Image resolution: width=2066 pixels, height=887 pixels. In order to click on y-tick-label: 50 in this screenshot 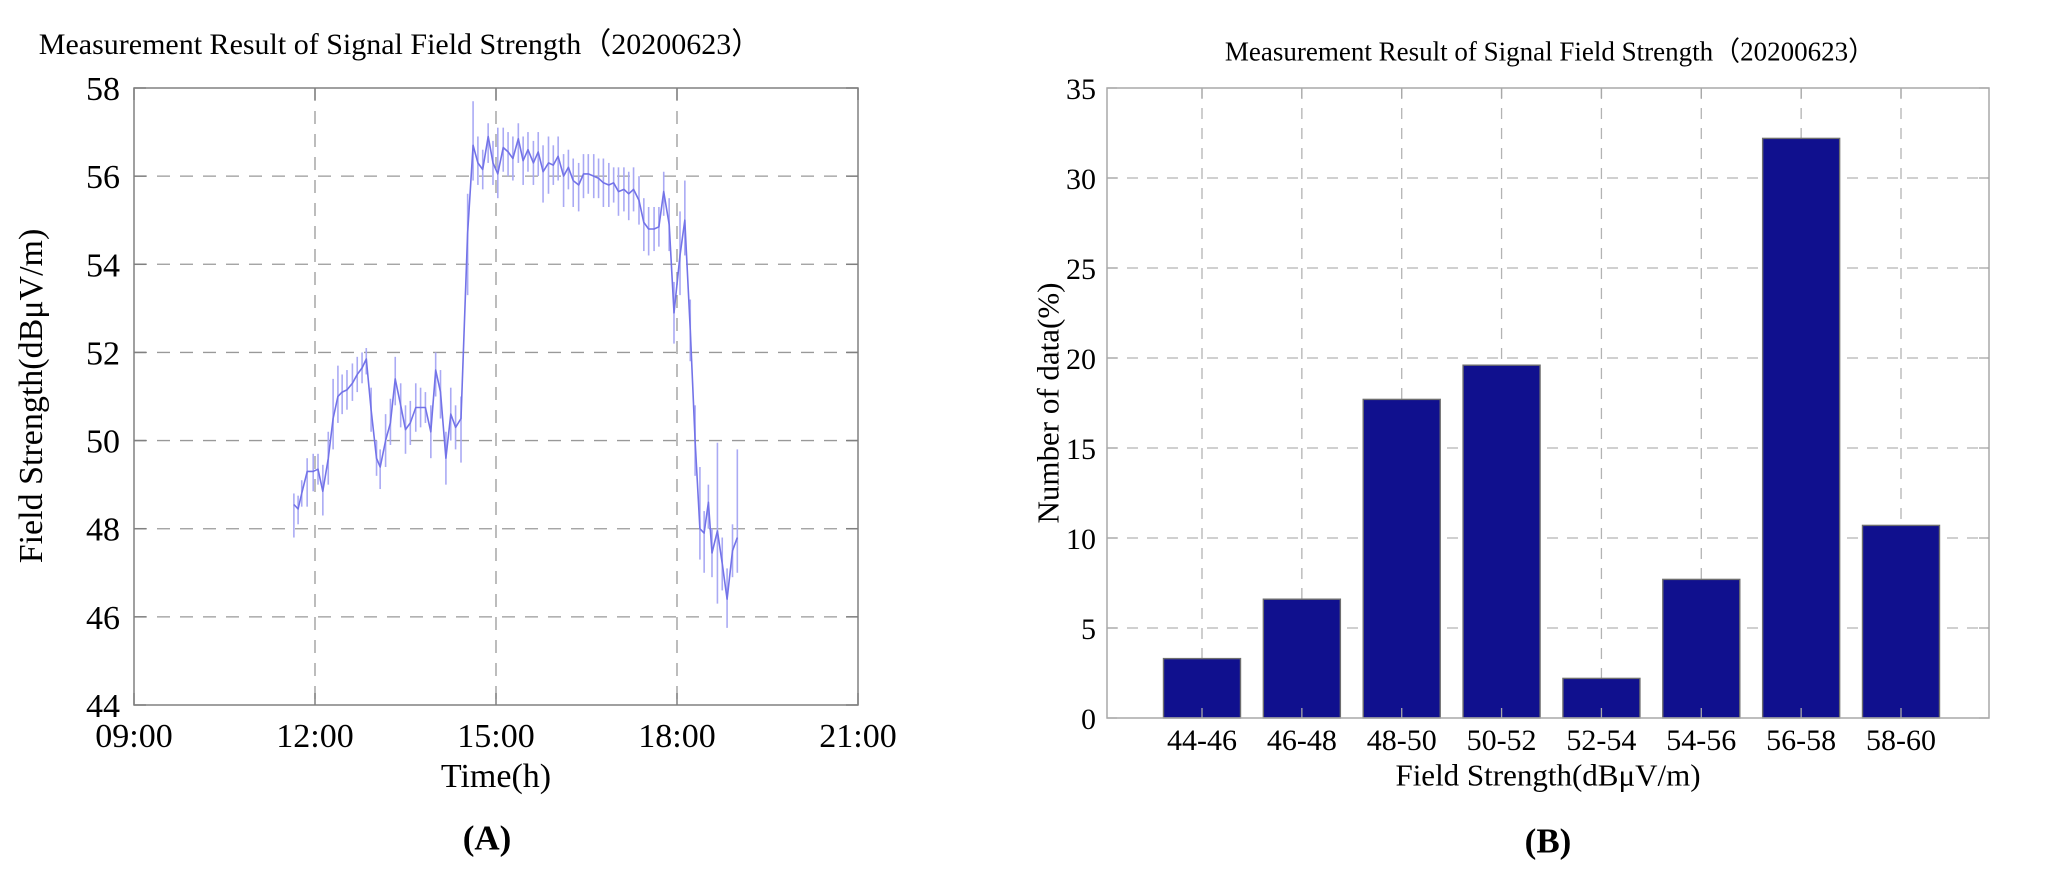, I will do `click(103, 442)`.